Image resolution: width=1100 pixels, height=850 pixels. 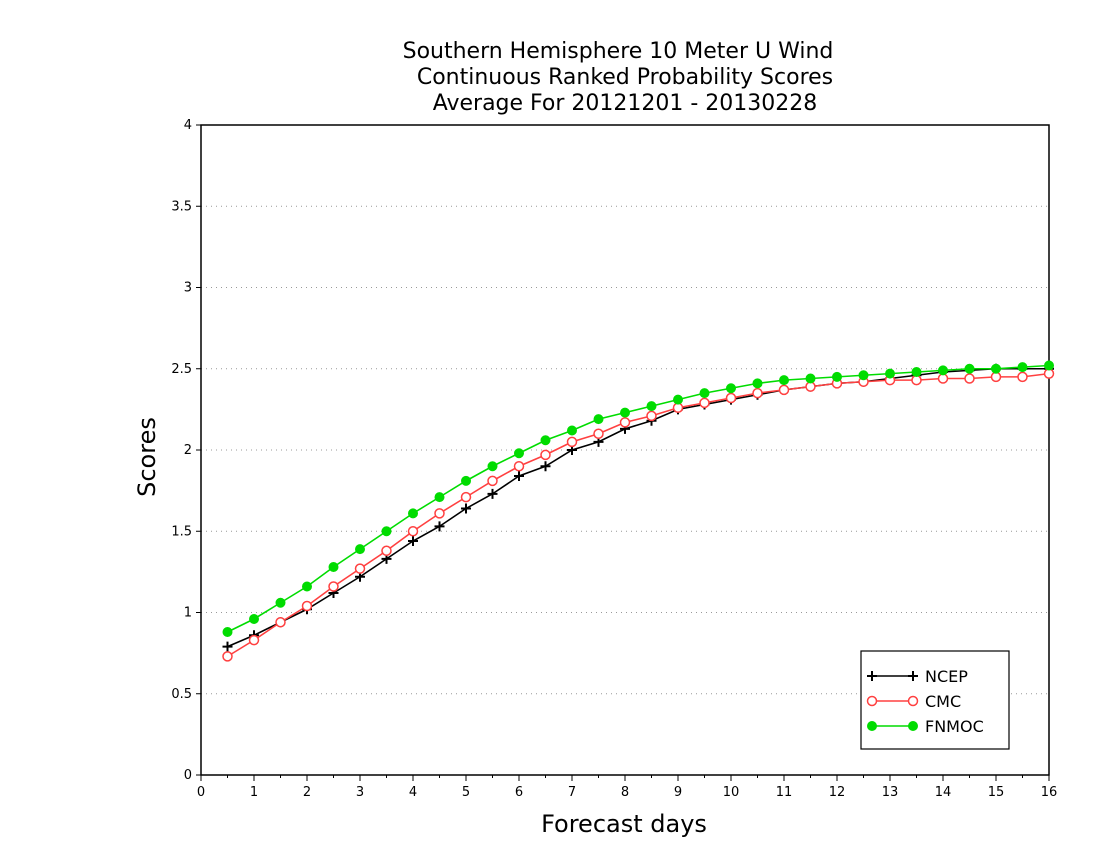 What do you see at coordinates (996, 792) in the screenshot?
I see `x-tick-label: 15` at bounding box center [996, 792].